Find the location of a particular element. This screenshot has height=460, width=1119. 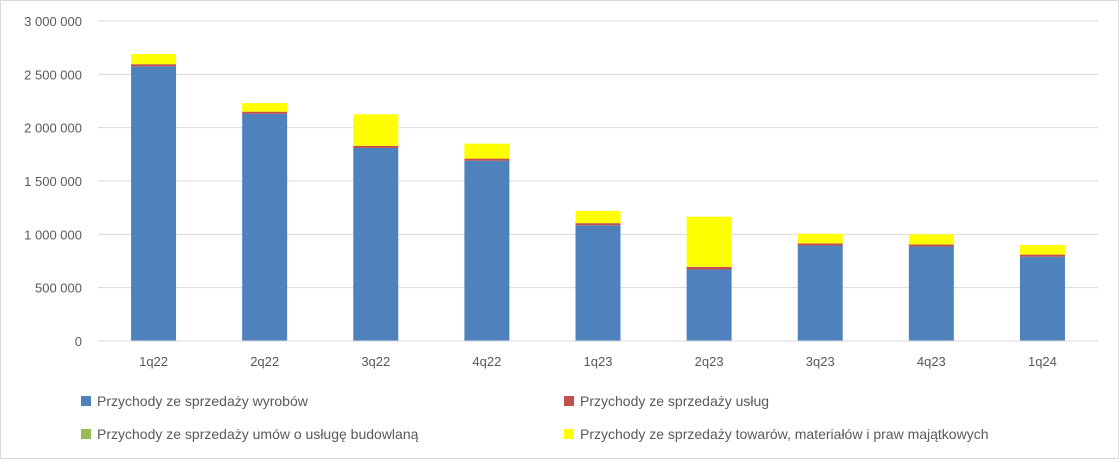

y-tick-label: 1 500 000 is located at coordinates (53, 181).